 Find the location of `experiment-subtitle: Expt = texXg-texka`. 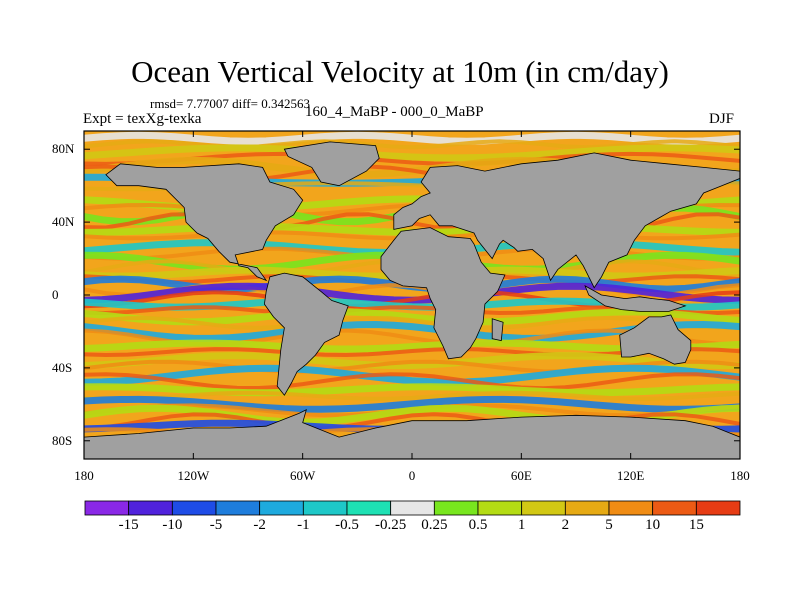

experiment-subtitle: Expt = texXg-texka is located at coordinates (142, 119).